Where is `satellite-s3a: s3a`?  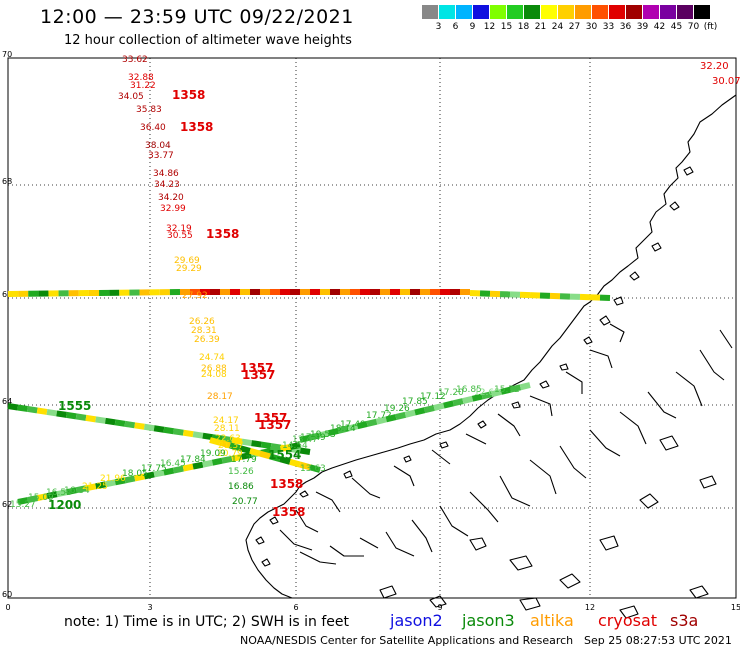
satellite-s3a: s3a is located at coordinates (684, 620).